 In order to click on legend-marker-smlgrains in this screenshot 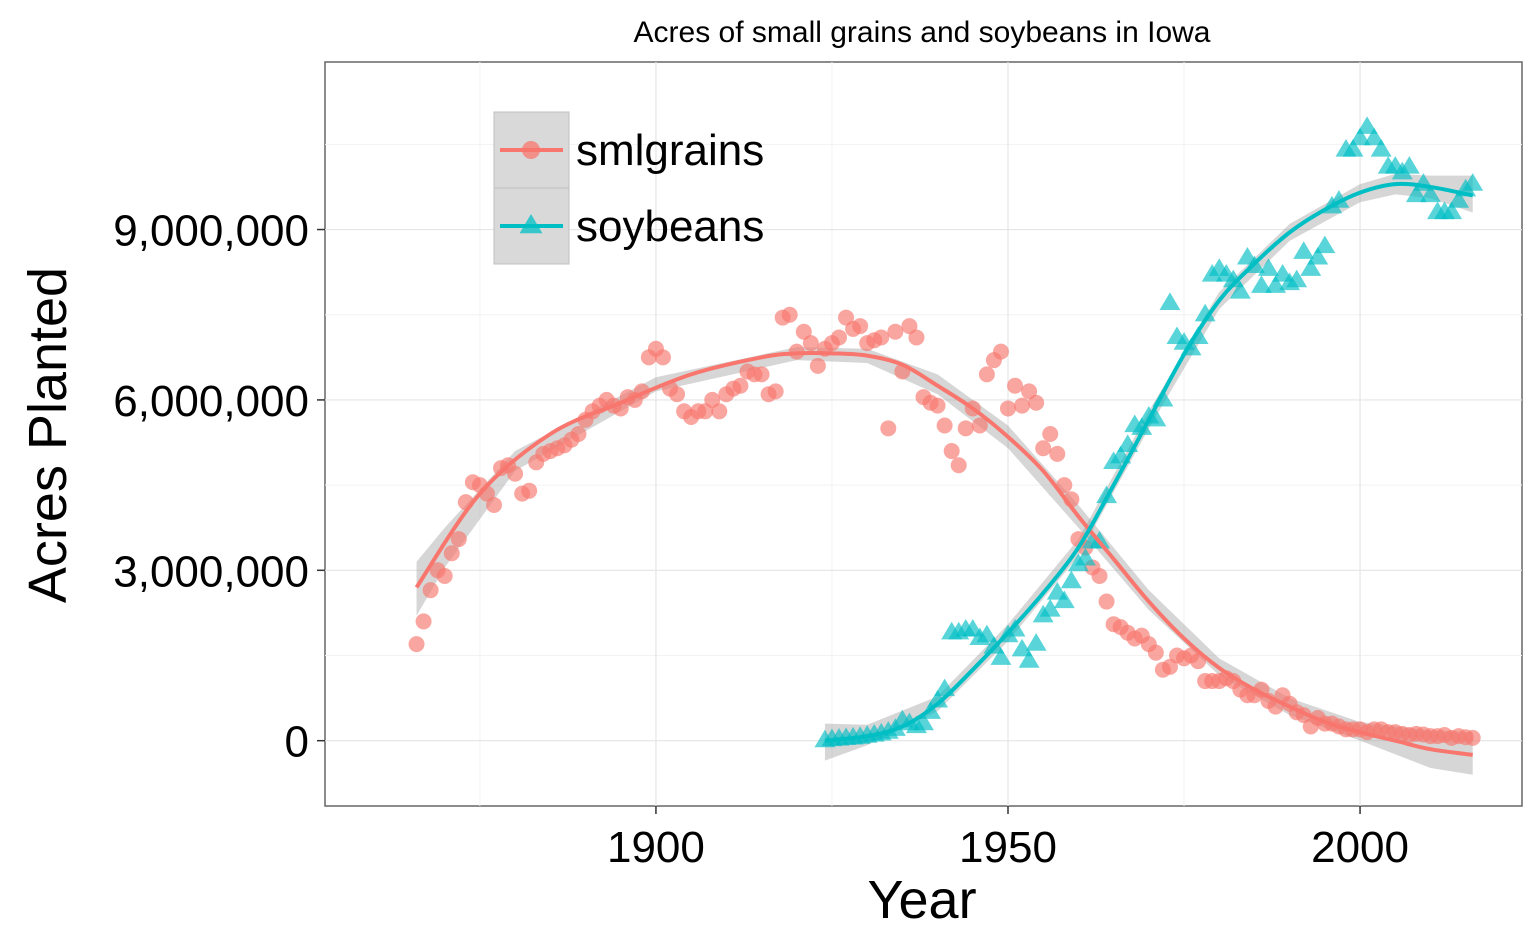, I will do `click(531, 150)`.